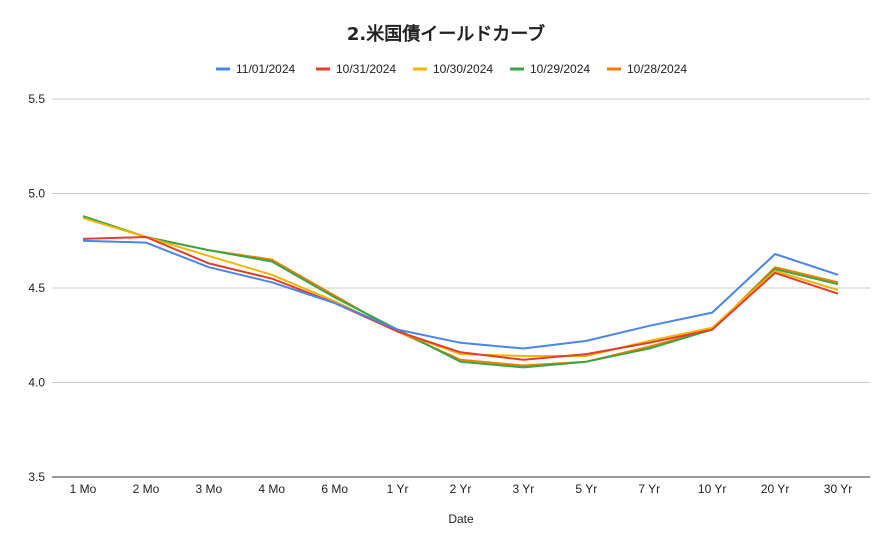 The width and height of the screenshot is (892, 551). Describe the element at coordinates (271, 489) in the screenshot. I see `x-tick-label: 4 Mo` at that location.